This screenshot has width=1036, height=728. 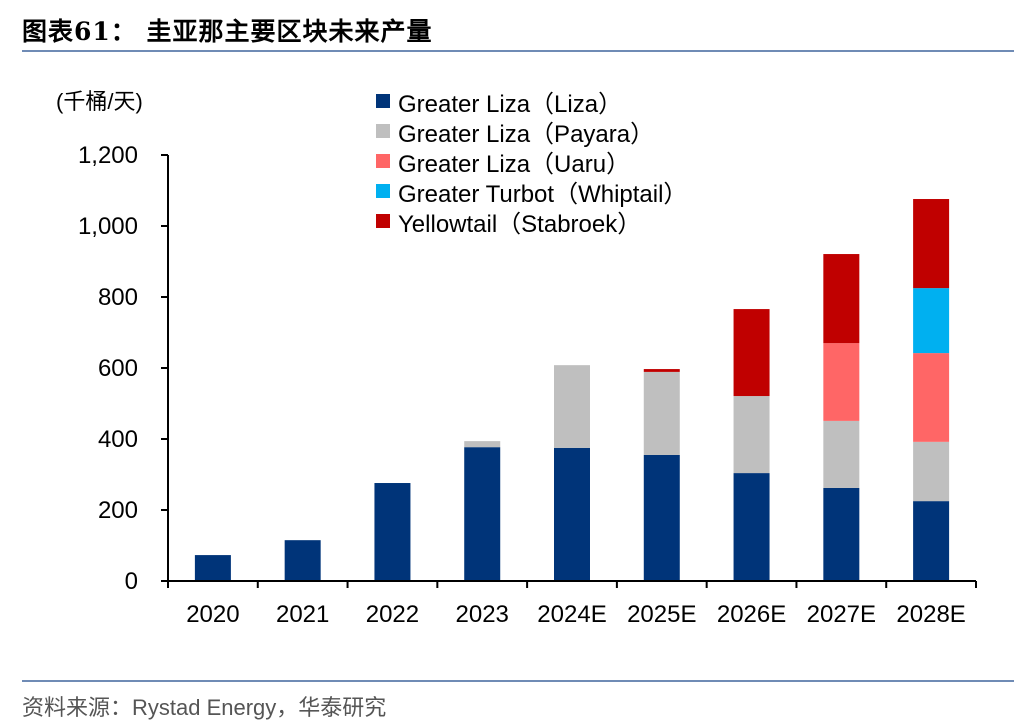 What do you see at coordinates (392, 614) in the screenshot?
I see `x-tick-label: 2022` at bounding box center [392, 614].